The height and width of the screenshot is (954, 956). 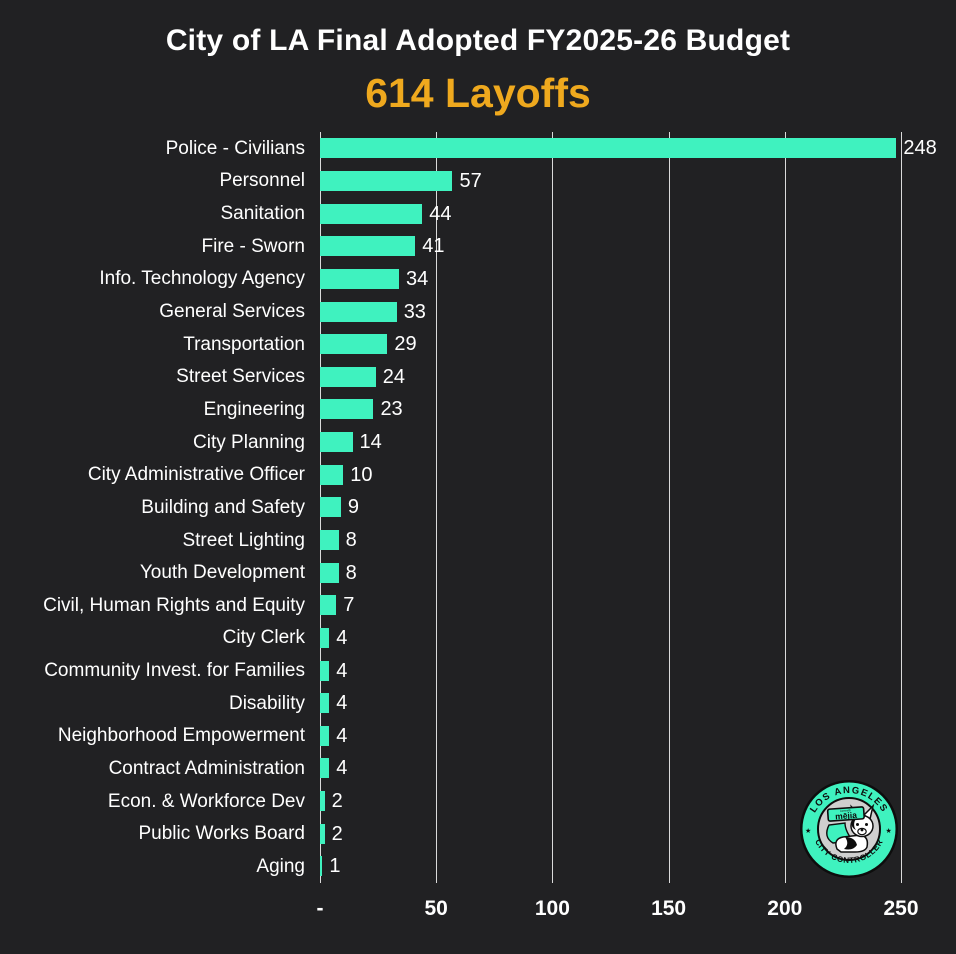 I want to click on chart-row: Youth Development 8, so click(x=478, y=572).